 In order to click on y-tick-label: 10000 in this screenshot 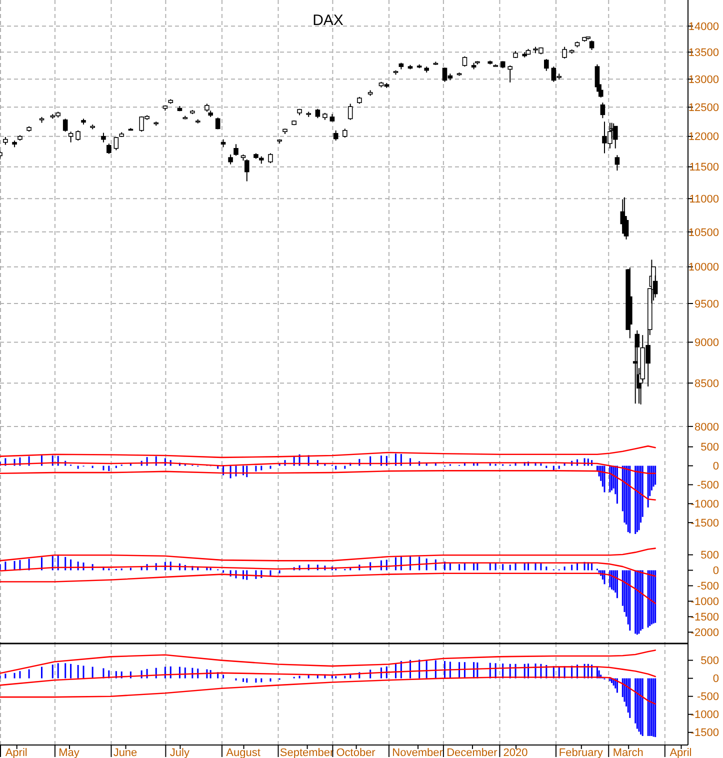, I will do `click(703, 268)`.